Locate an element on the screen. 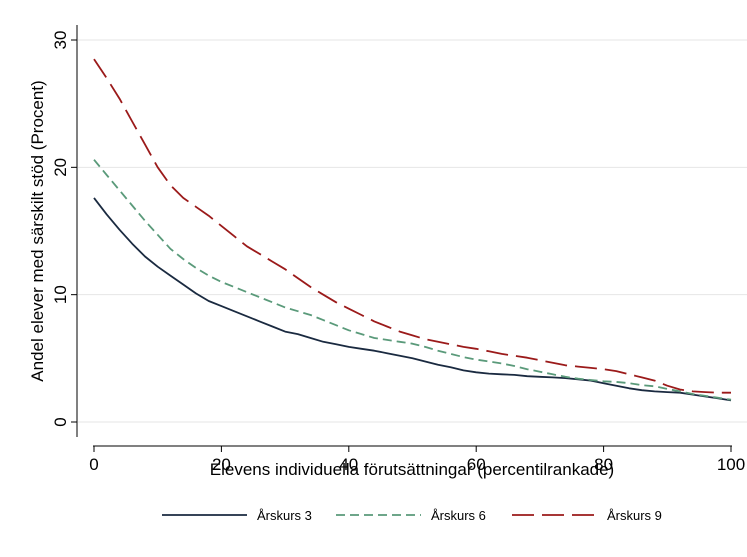  legend-label: Årskurs 3 is located at coordinates (284, 515).